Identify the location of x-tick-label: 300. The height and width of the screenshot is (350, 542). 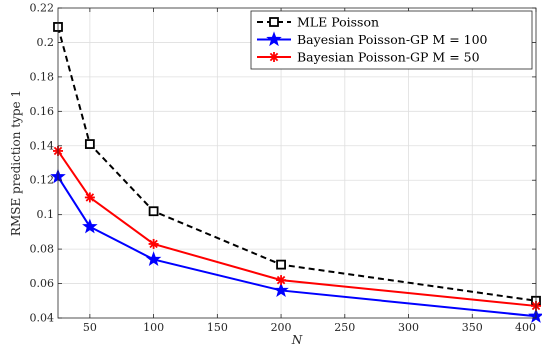
(408, 327).